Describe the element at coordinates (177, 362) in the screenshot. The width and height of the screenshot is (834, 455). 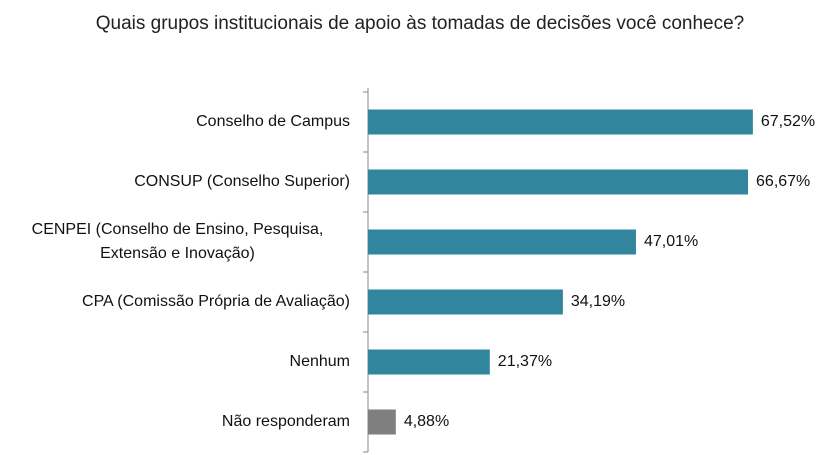
I see `category-label: Nenhum` at that location.